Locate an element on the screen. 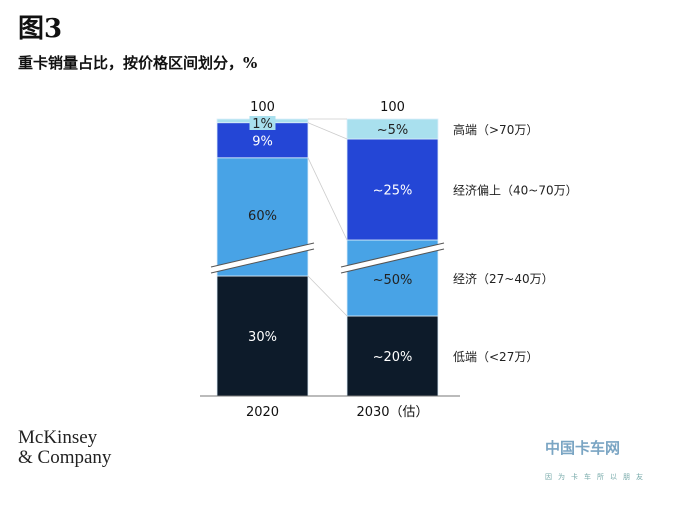 This screenshot has width=700, height=505. data-label: ~5% is located at coordinates (393, 130).